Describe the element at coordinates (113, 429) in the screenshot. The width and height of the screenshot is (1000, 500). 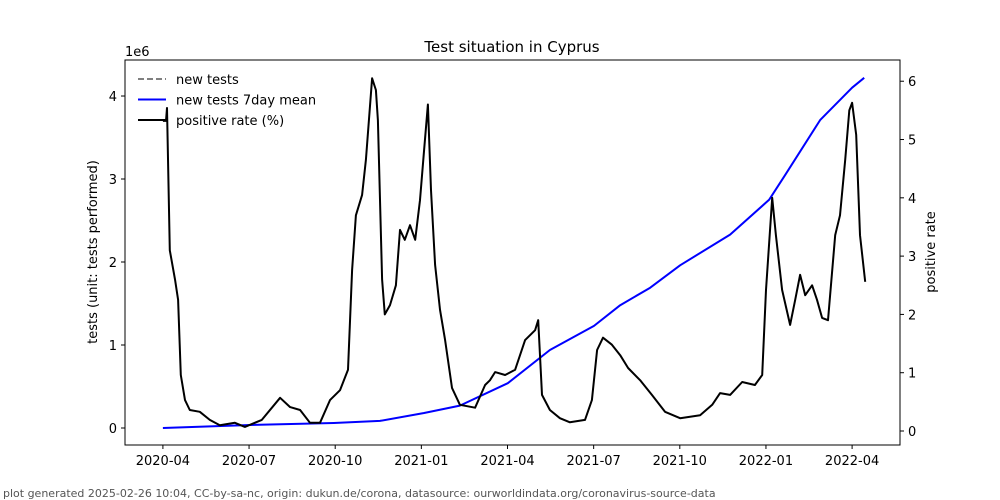
I see `left-y-tick-label: 0` at that location.